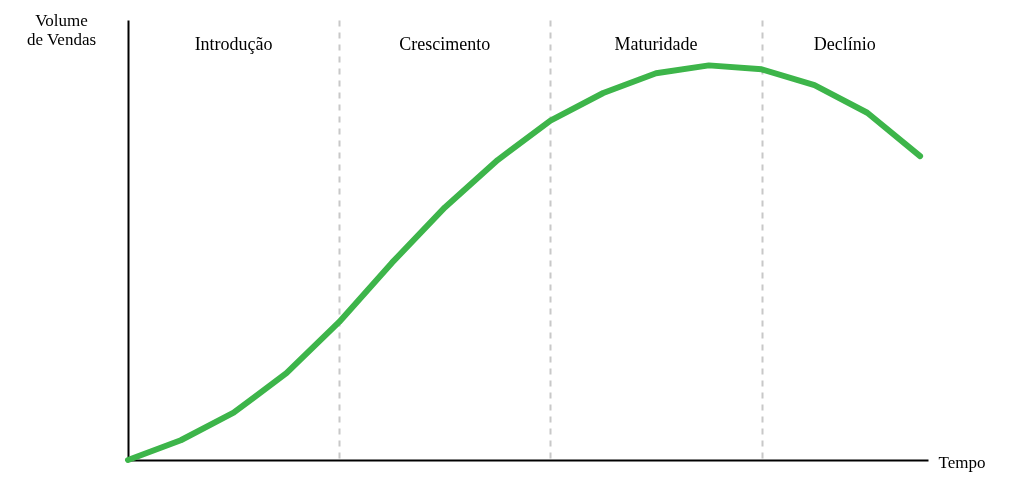  What do you see at coordinates (844, 44) in the screenshot?
I see `text: Declínio` at bounding box center [844, 44].